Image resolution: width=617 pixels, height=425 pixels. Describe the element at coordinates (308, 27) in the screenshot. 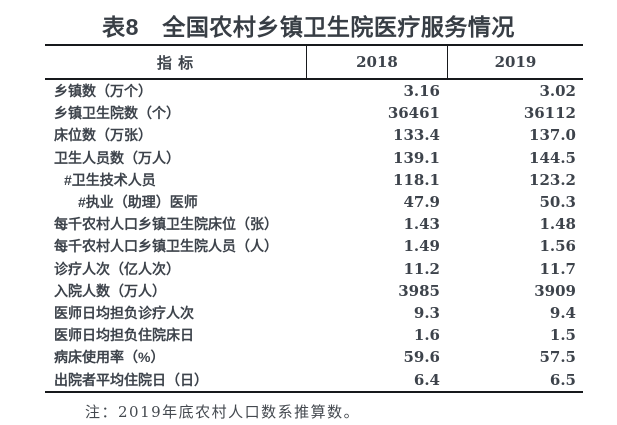

I see `table-title: 表8 全国农村乡镇卫生院医疗服务情况` at that location.